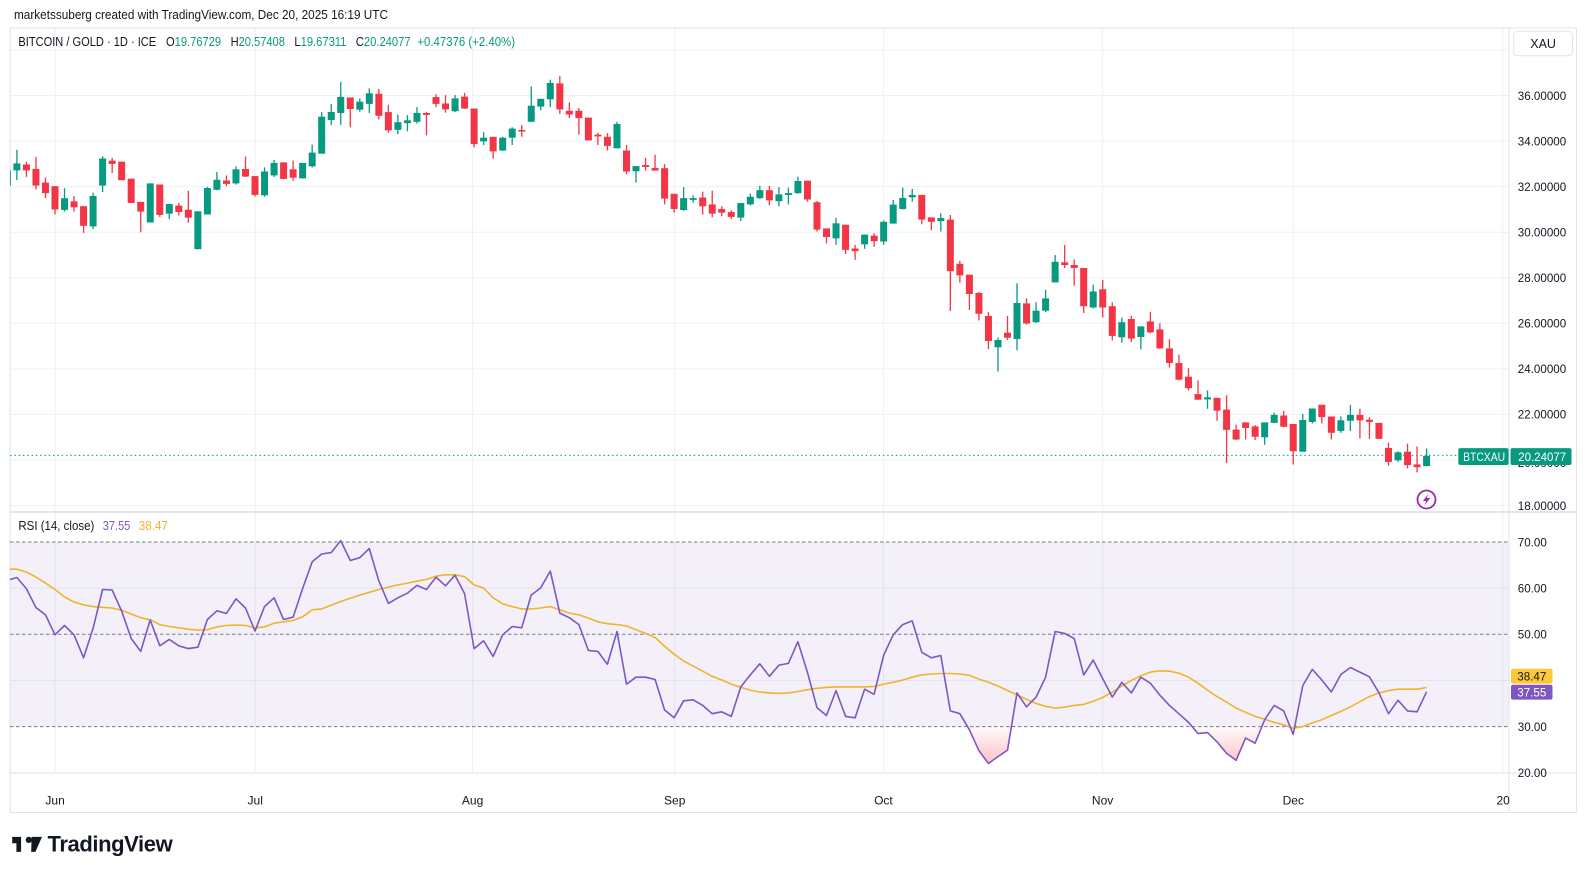 This screenshot has height=875, width=1587. Describe the element at coordinates (1484, 457) in the screenshot. I see `svg-text: BTCXAU` at that location.